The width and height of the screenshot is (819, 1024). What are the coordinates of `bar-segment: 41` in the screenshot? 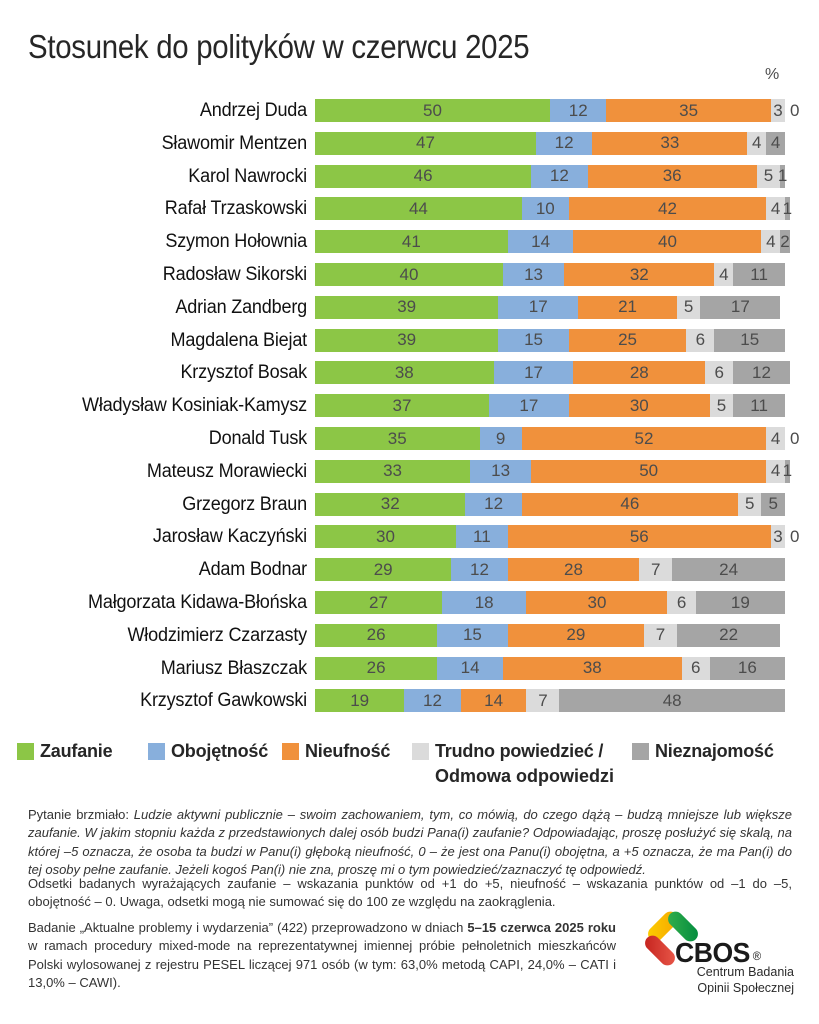 It's located at (411, 242).